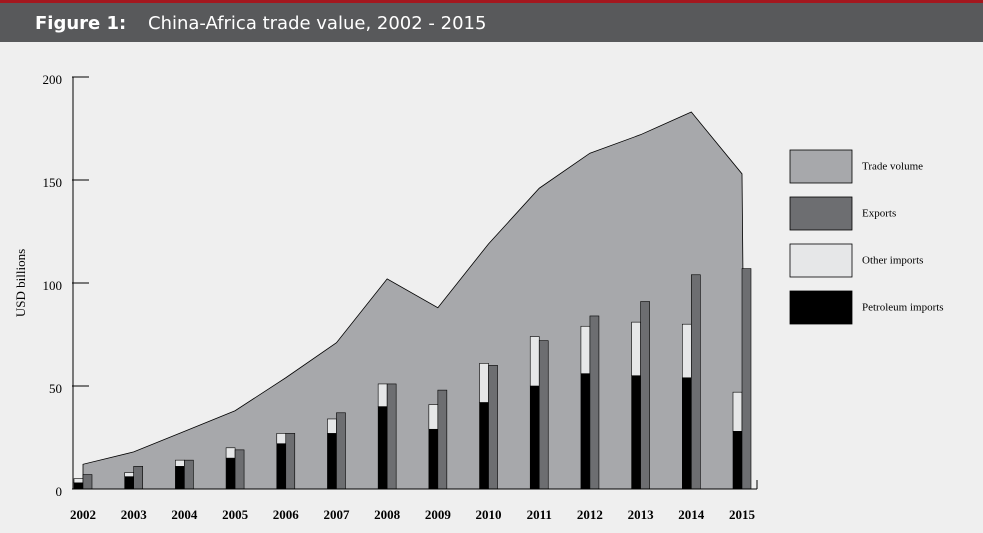 This screenshot has height=533, width=983. Describe the element at coordinates (491, 22) in the screenshot. I see `header-band` at that location.